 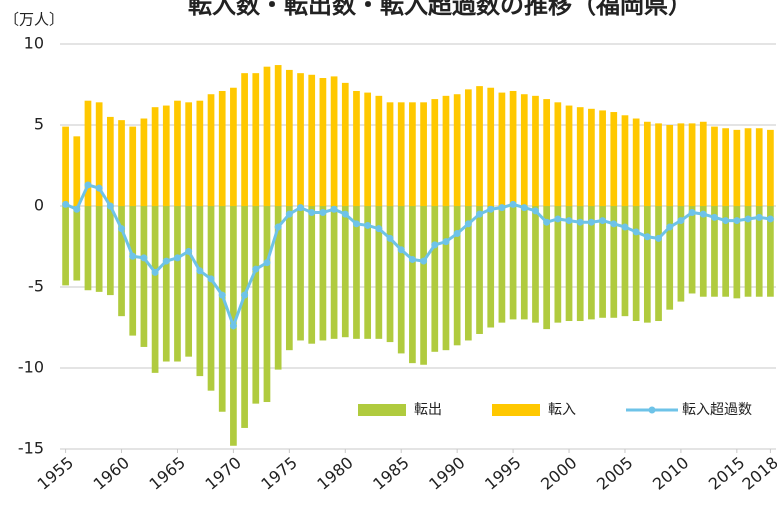 I want to click on x-tick-label: 2005, so click(x=614, y=473).